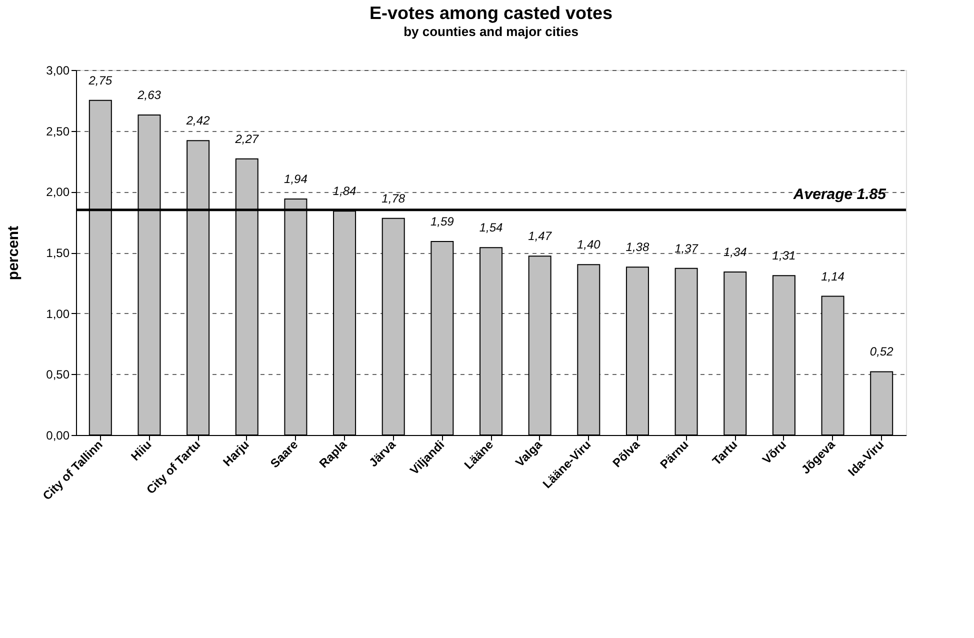 The width and height of the screenshot is (974, 638). I want to click on data-label: 1,84, so click(344, 191).